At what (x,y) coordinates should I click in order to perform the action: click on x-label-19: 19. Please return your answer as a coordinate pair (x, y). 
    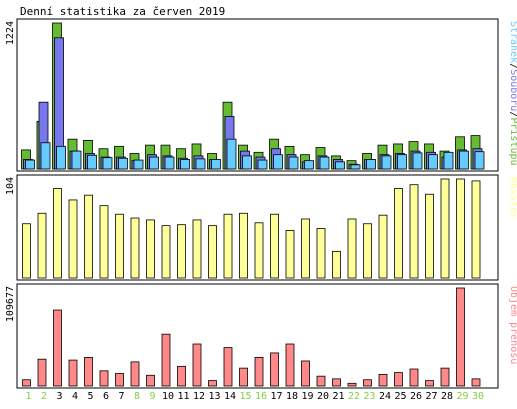
    Looking at the image, I should click on (307, 396).